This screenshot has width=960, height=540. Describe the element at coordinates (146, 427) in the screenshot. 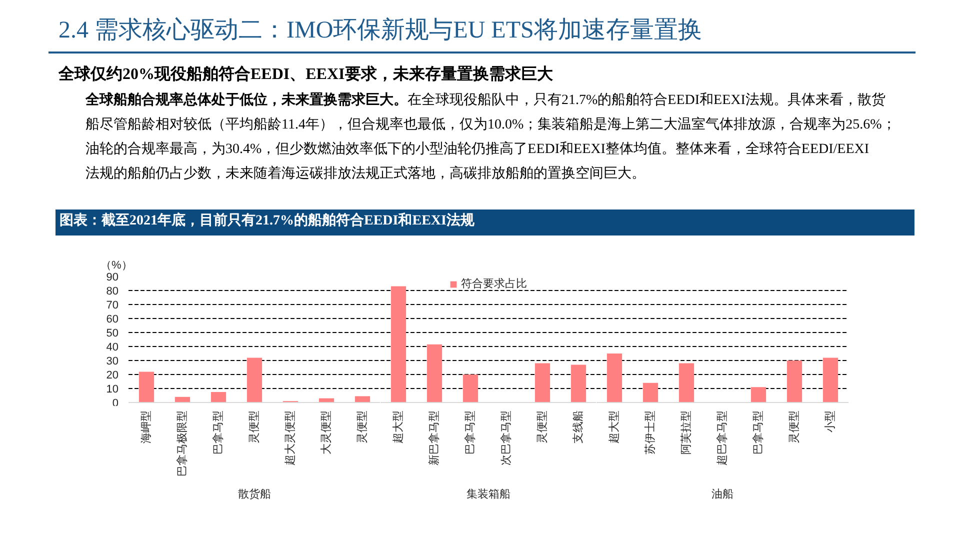

I see `x-tick-label: 海岬型` at that location.